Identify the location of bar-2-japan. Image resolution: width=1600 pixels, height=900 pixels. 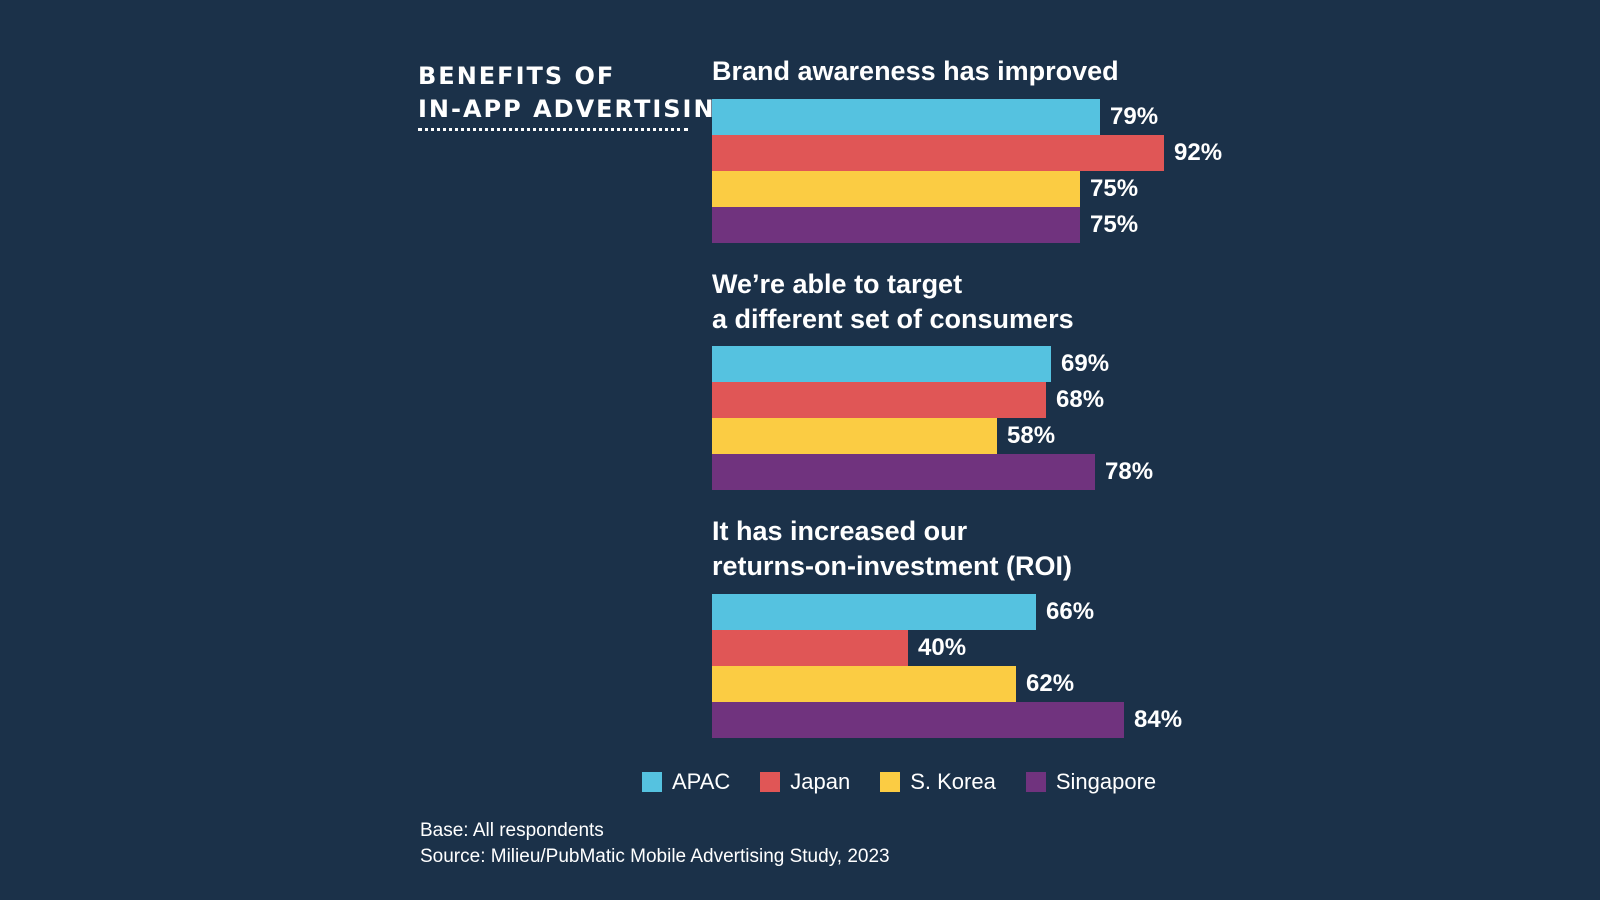
(879, 400).